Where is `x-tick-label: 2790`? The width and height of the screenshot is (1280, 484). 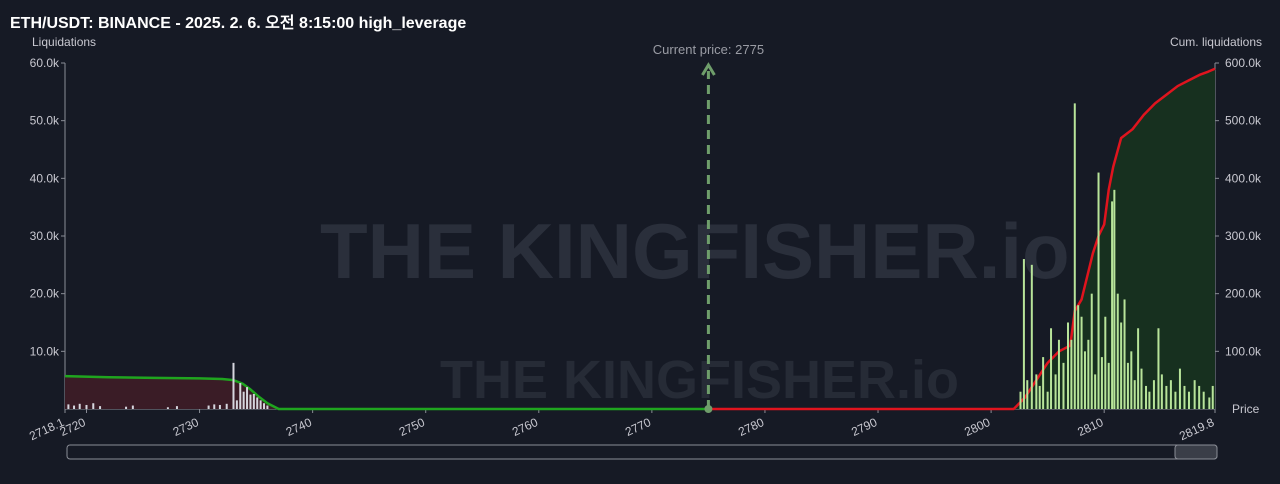 x-tick-label: 2790 is located at coordinates (864, 427).